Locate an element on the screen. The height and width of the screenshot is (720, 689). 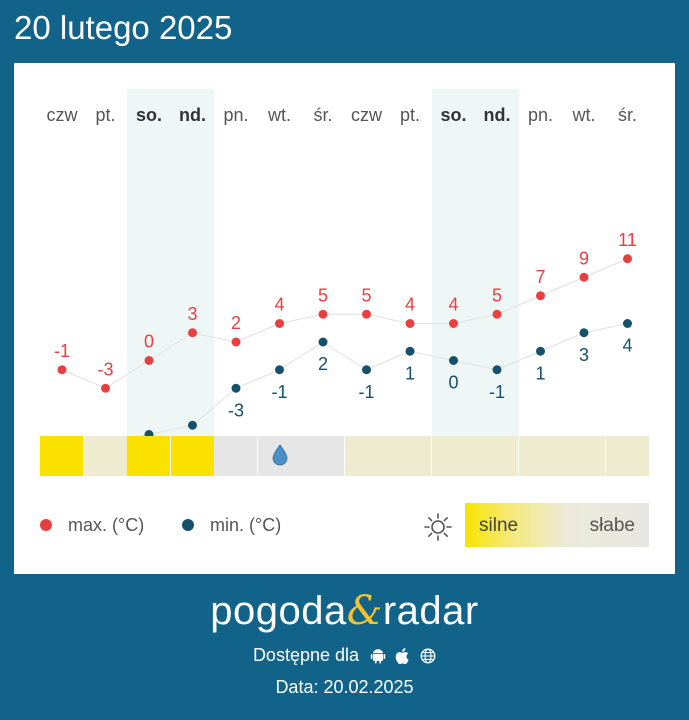
globe-icon is located at coordinates (428, 656).